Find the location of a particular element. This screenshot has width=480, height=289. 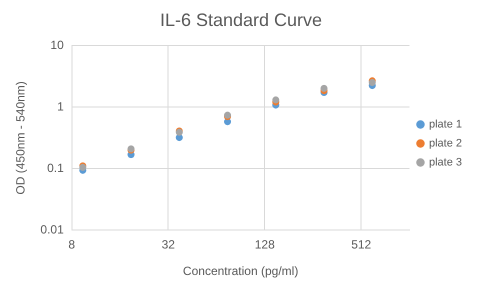

y-tick-label: 0.01 is located at coordinates (52, 229).